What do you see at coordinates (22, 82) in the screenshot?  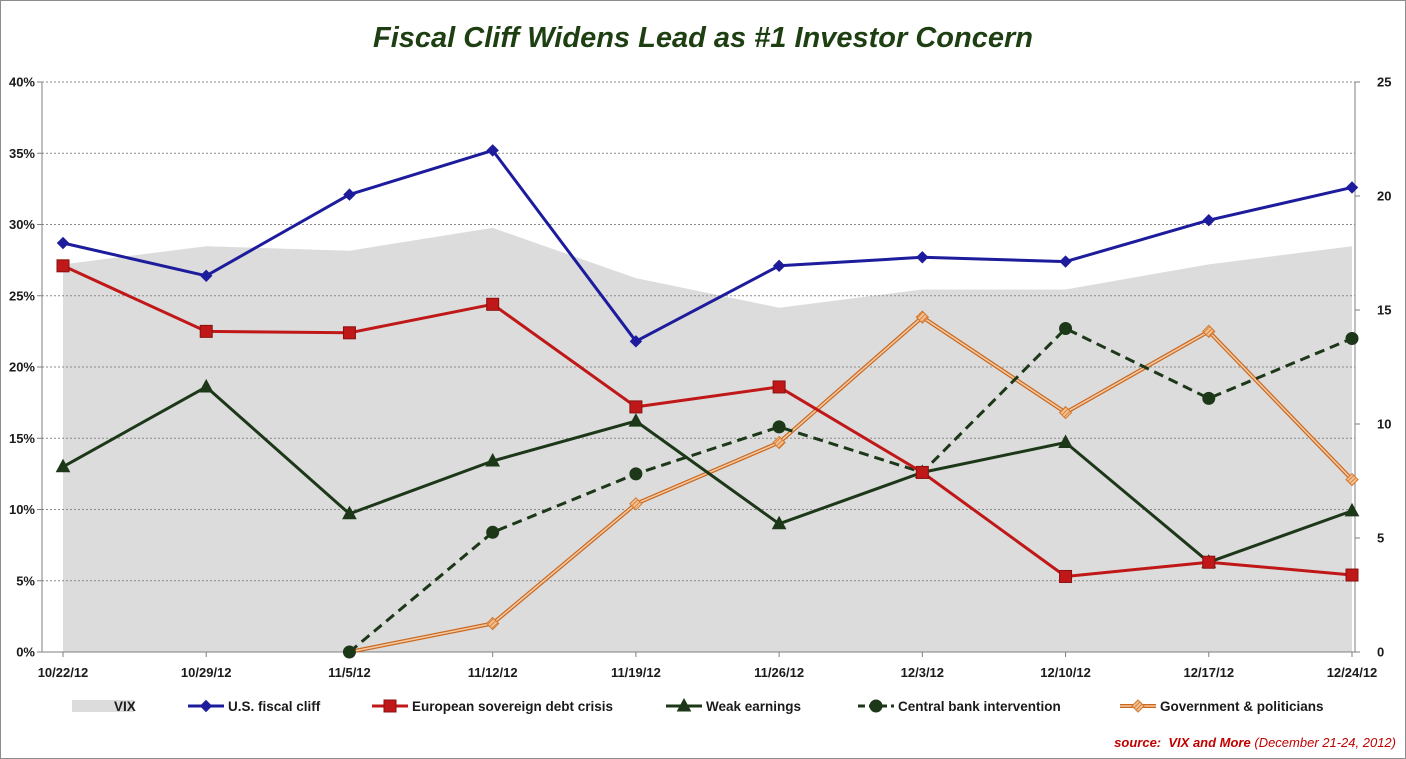 I see `y-left-tick-label: 40%` at bounding box center [22, 82].